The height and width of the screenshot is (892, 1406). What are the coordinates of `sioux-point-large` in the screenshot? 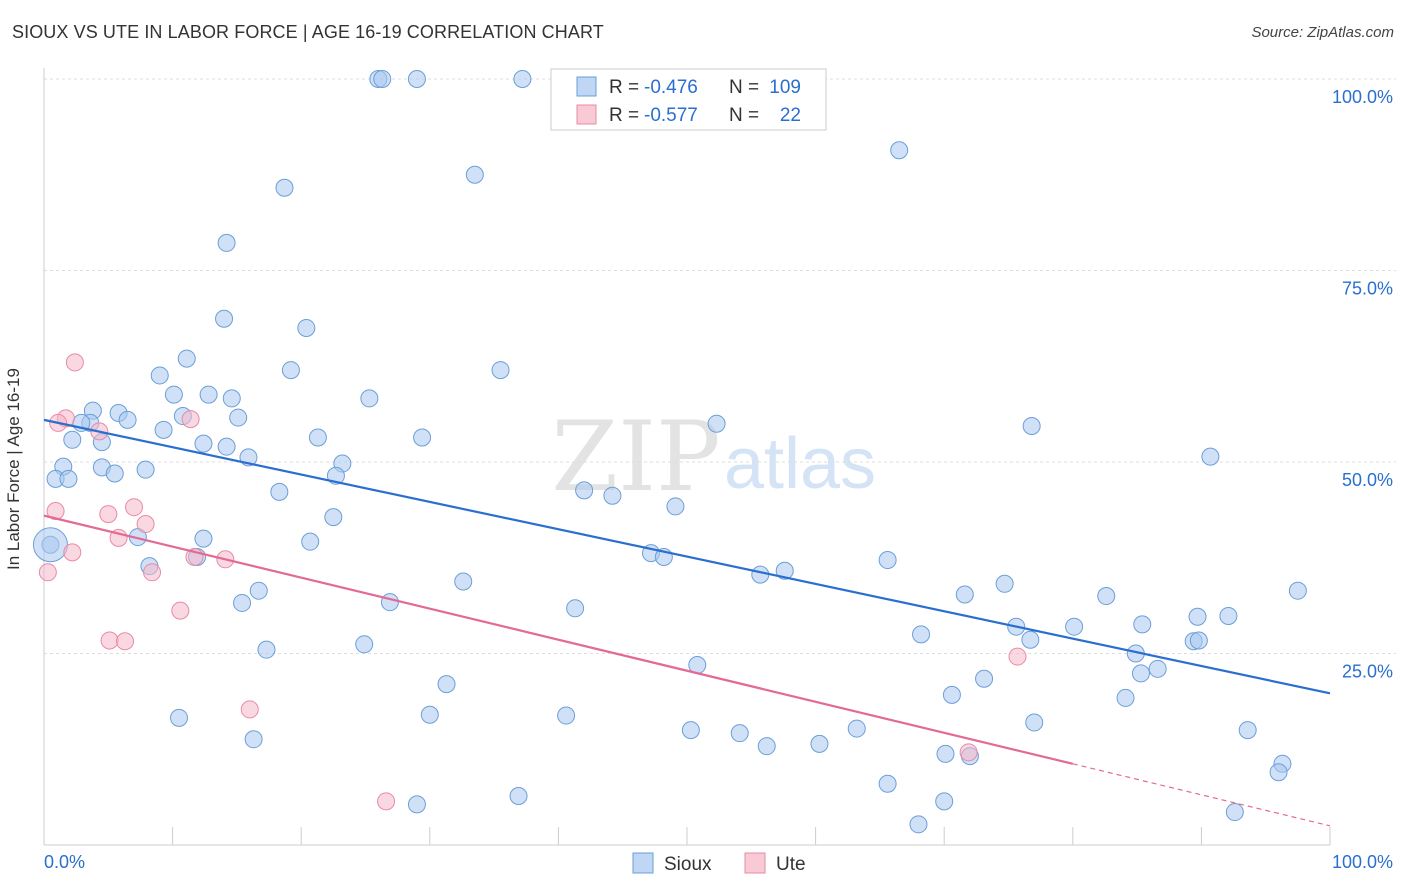 It's located at (50, 545).